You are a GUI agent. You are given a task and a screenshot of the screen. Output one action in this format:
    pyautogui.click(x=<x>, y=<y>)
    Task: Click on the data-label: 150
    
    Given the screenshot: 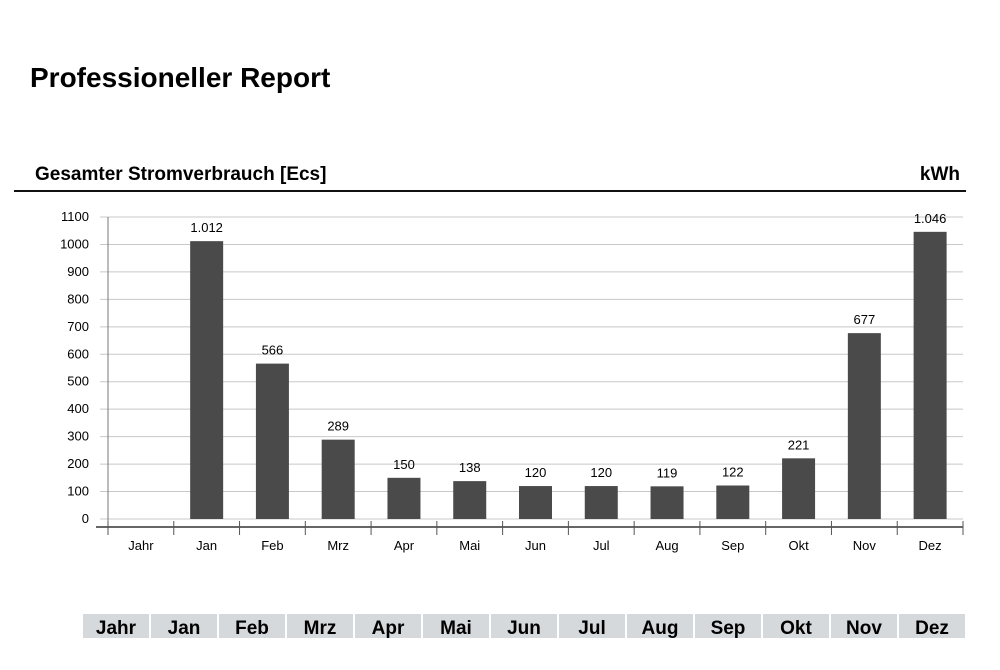 What is the action you would take?
    pyautogui.click(x=404, y=464)
    